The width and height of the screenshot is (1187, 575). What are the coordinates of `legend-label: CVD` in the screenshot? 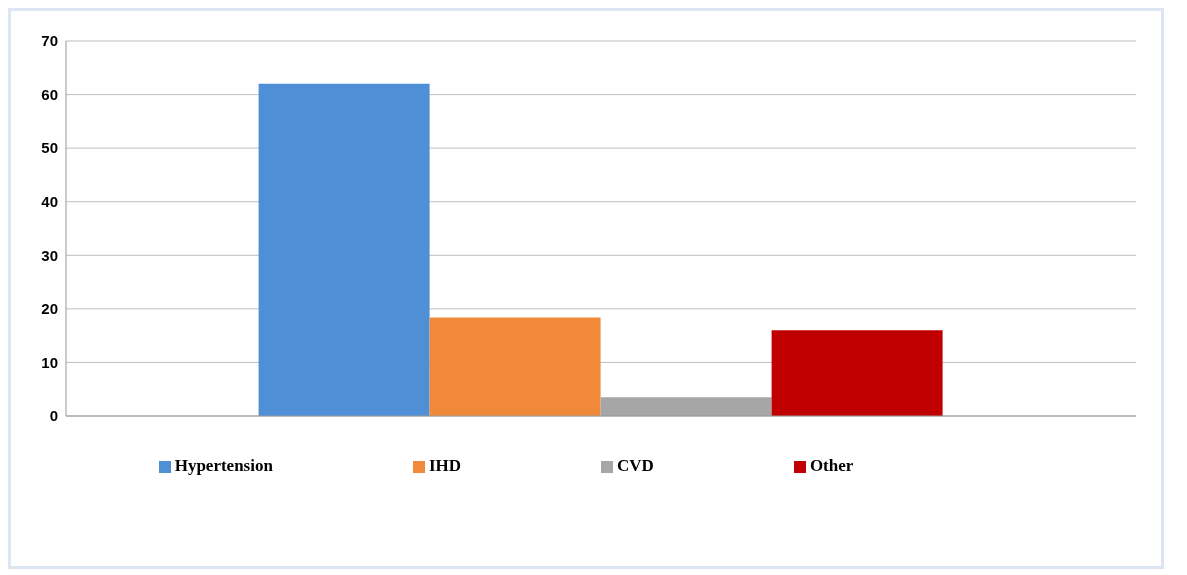 It's located at (635, 465).